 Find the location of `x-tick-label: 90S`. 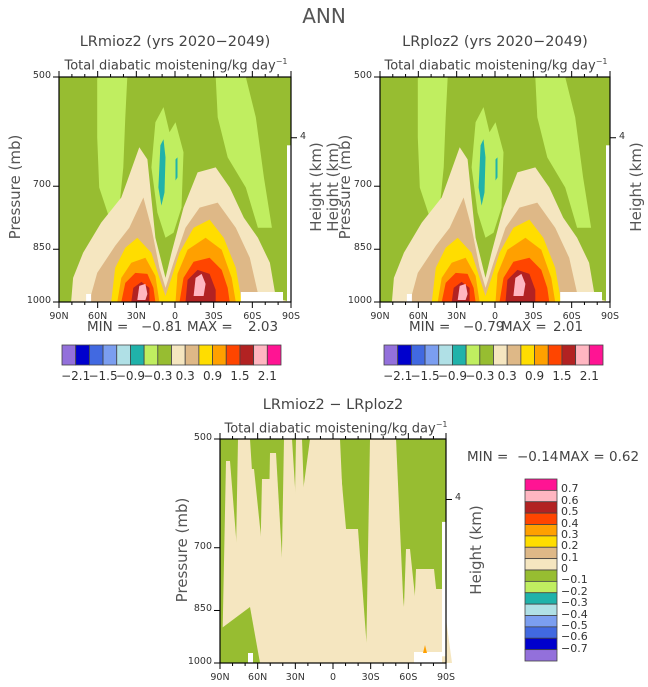

x-tick-label: 90S is located at coordinates (446, 677).